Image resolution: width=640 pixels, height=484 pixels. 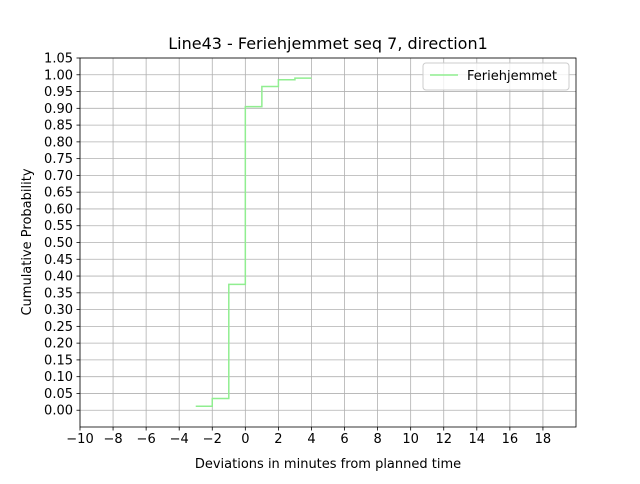 What do you see at coordinates (245, 439) in the screenshot?
I see `x-tick-label: 0` at bounding box center [245, 439].